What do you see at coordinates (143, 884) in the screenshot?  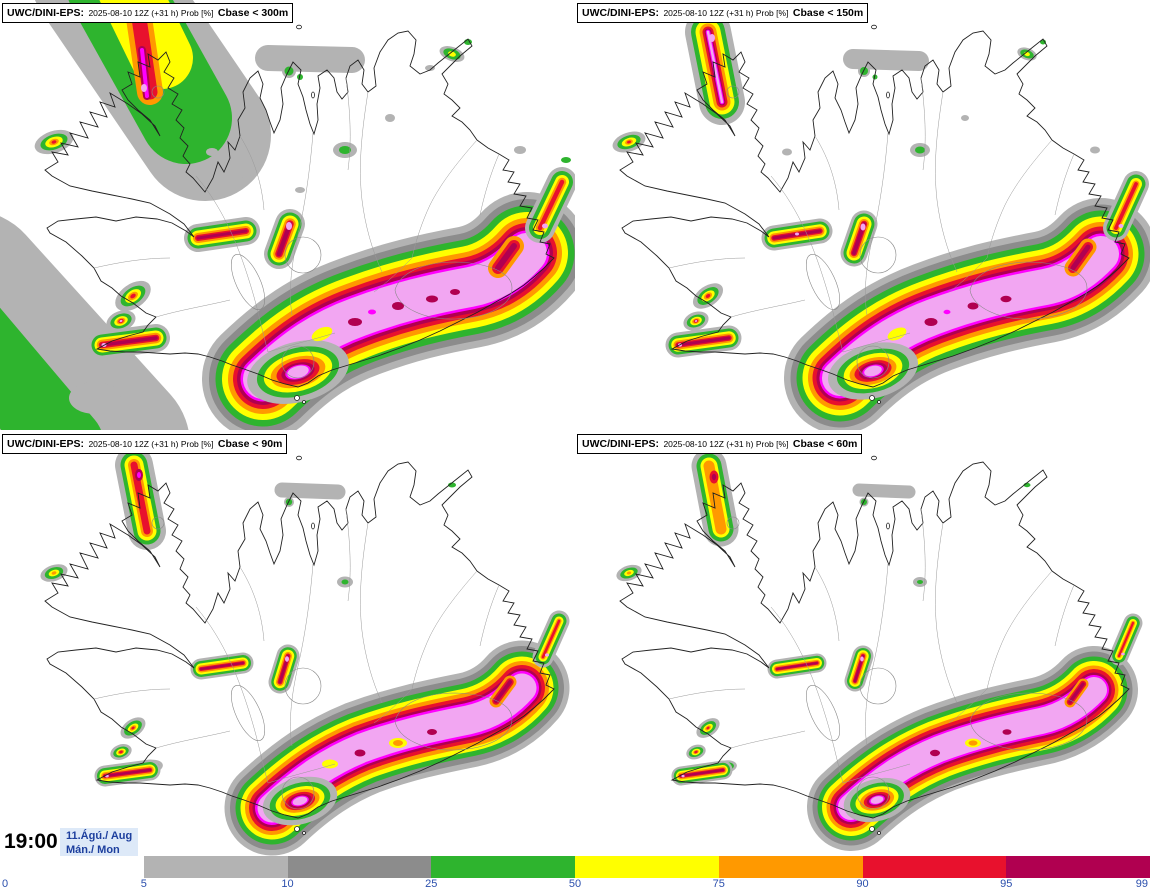 I see `colorbar-tick: 5` at bounding box center [143, 884].